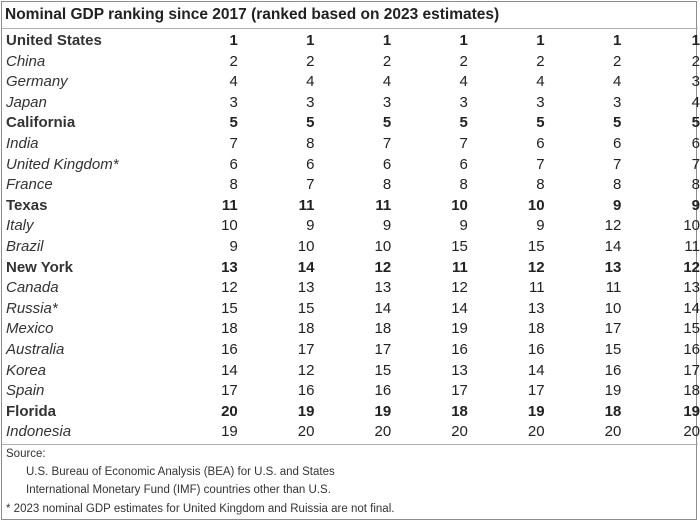 This screenshot has width=700, height=523. Describe the element at coordinates (353, 41) in the screenshot. I see `table-row: United States 1 1 1 1 1 1 1` at that location.